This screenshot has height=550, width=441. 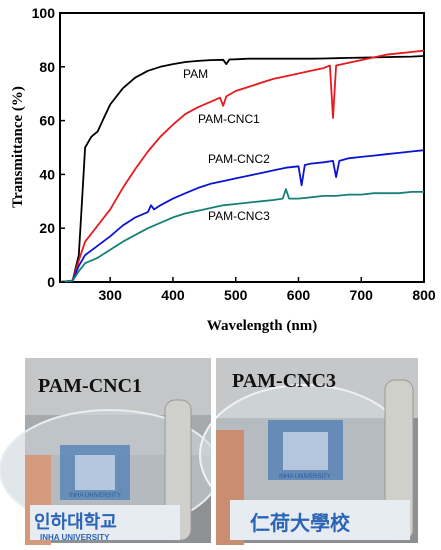 I want to click on x-tick-label: 700, so click(x=362, y=295).